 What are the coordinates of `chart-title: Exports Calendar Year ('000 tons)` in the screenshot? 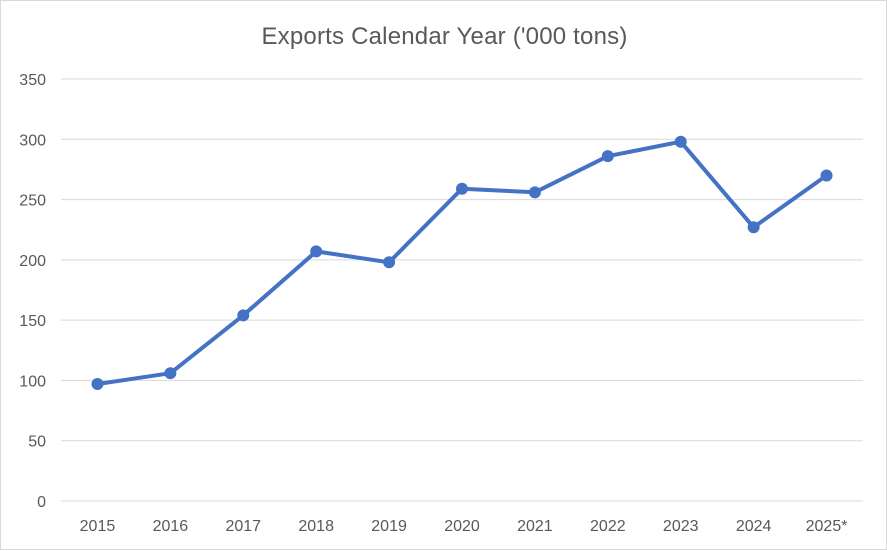 It's located at (444, 36).